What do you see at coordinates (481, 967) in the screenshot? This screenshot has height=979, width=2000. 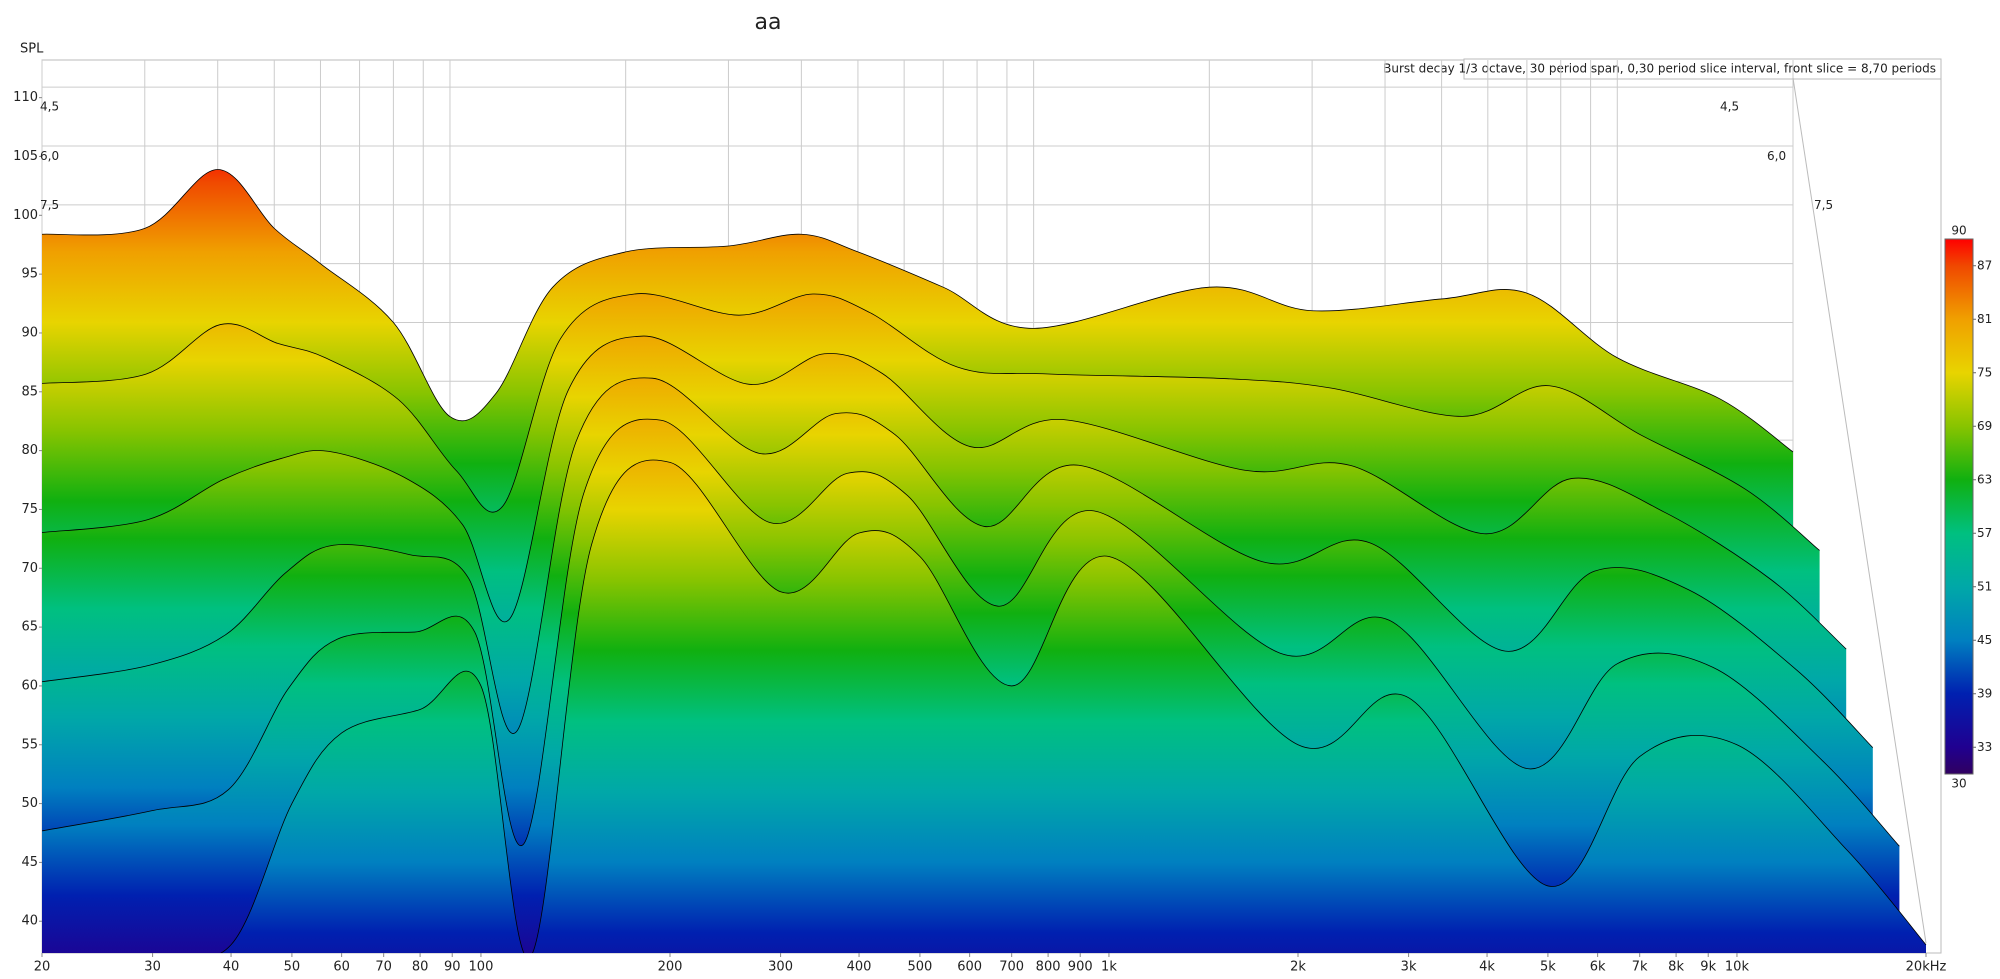 I see `x-tick-label: 100` at bounding box center [481, 967].